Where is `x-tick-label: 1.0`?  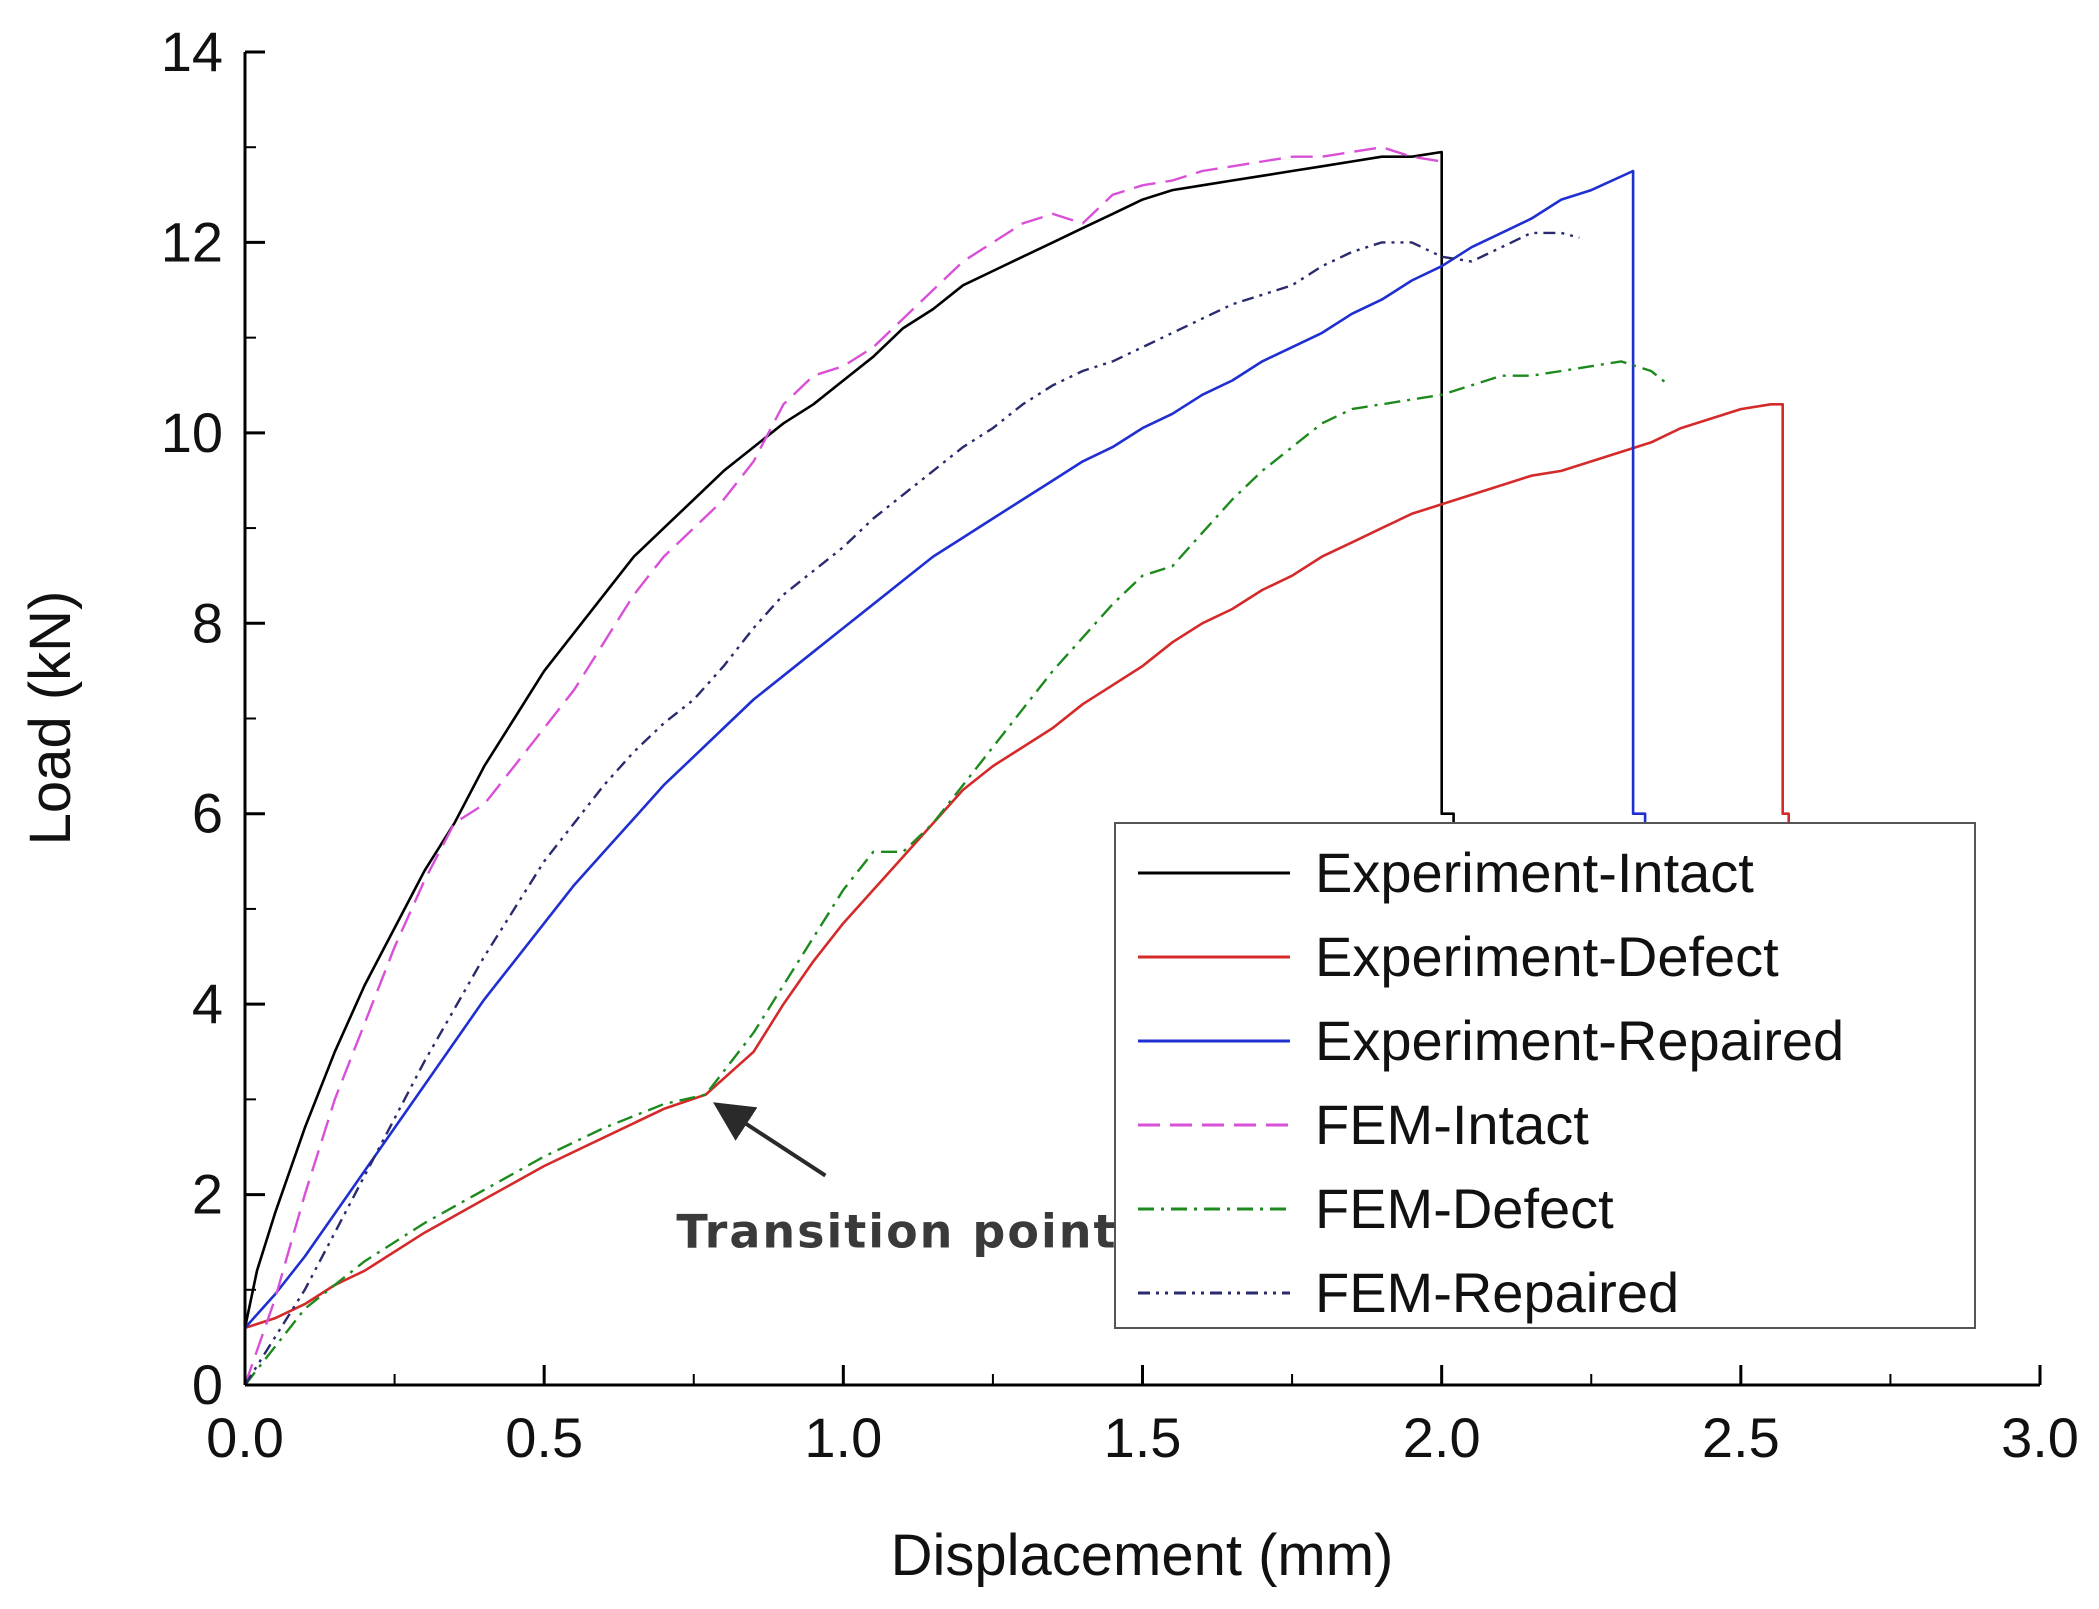 x-tick-label: 1.0 is located at coordinates (843, 1437).